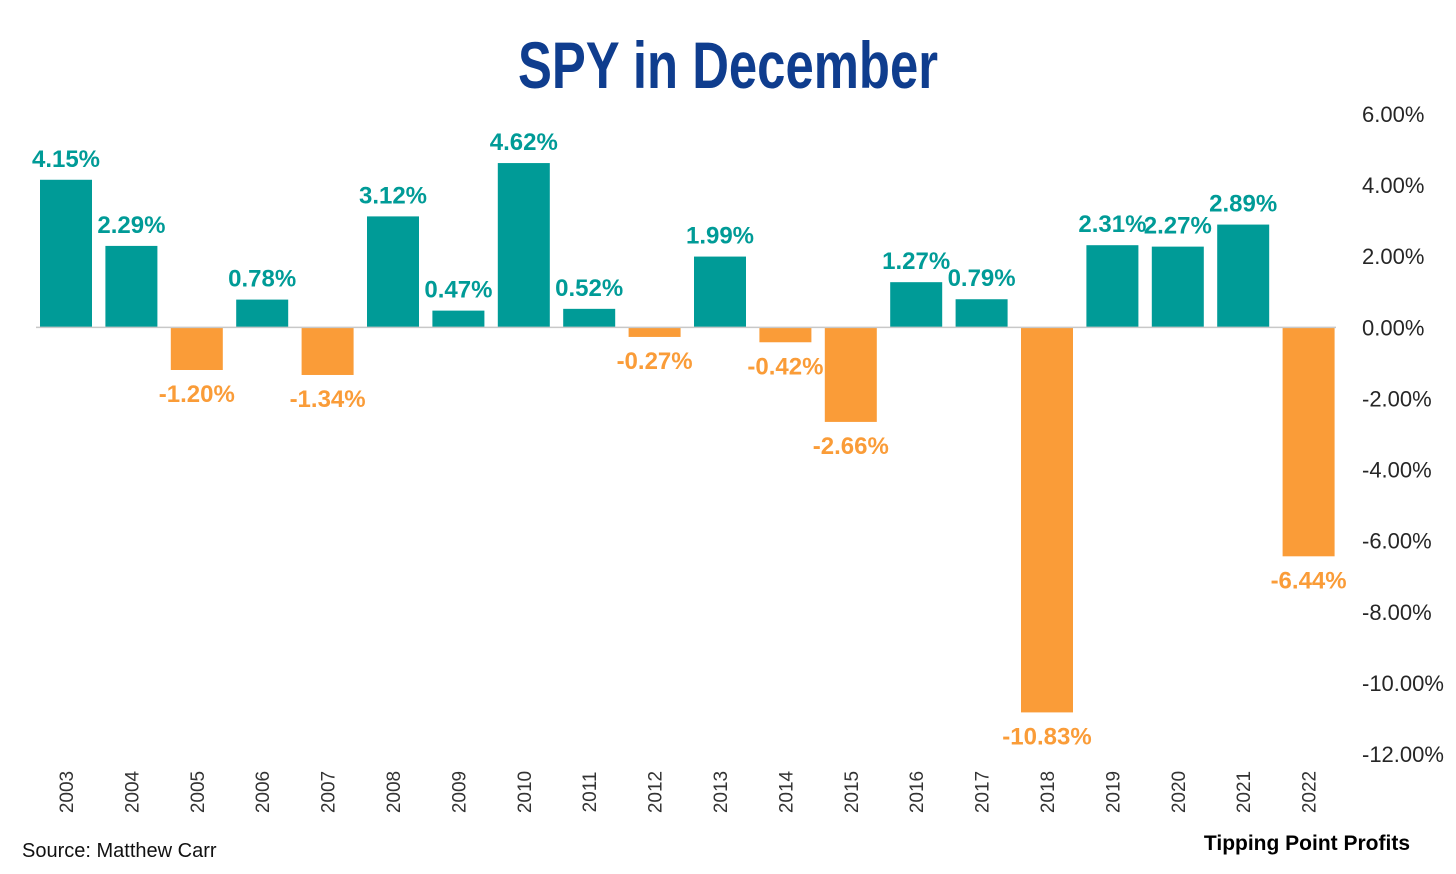 The width and height of the screenshot is (1456, 874). Describe the element at coordinates (1244, 792) in the screenshot. I see `x-tick-2021: 2021` at that location.